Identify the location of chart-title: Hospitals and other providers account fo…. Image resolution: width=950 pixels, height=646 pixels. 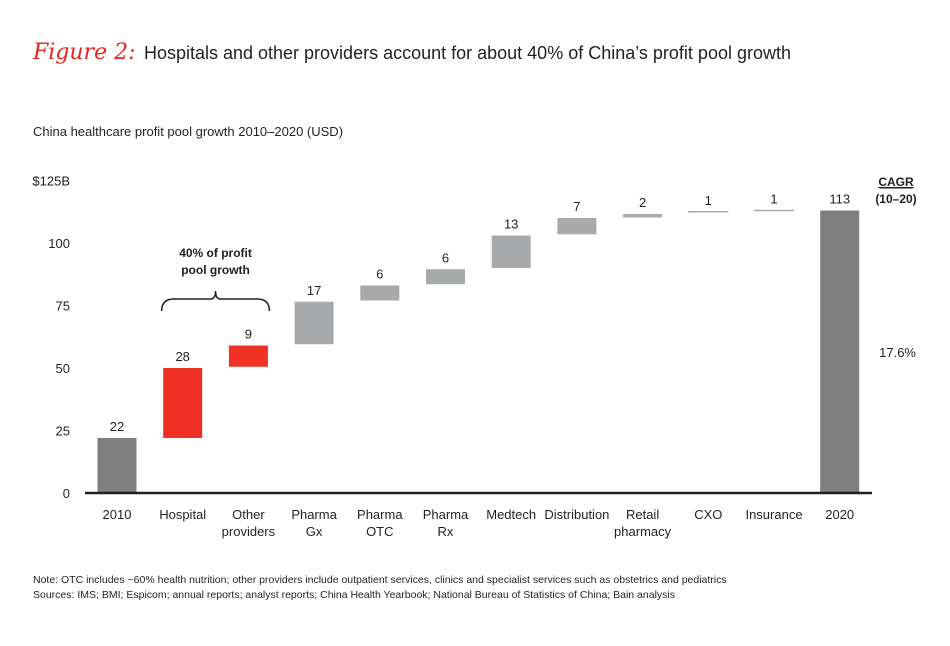
(467, 53).